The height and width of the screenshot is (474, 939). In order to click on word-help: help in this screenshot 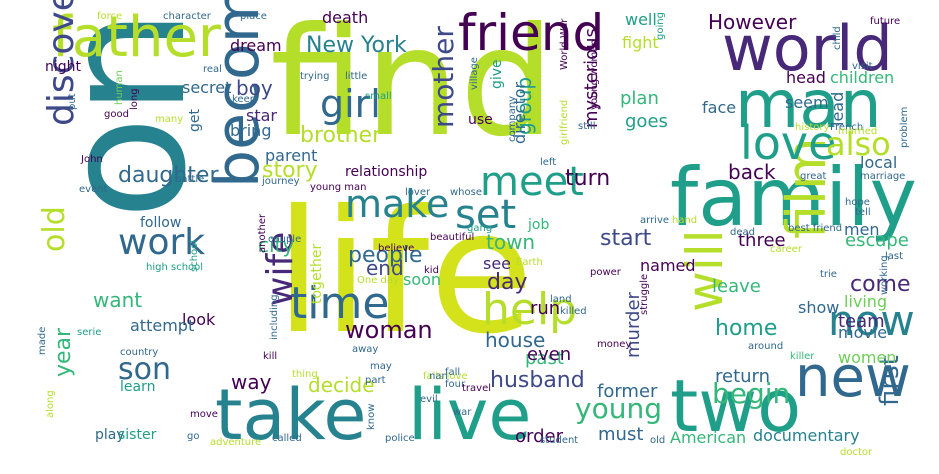, I will do `click(530, 309)`.